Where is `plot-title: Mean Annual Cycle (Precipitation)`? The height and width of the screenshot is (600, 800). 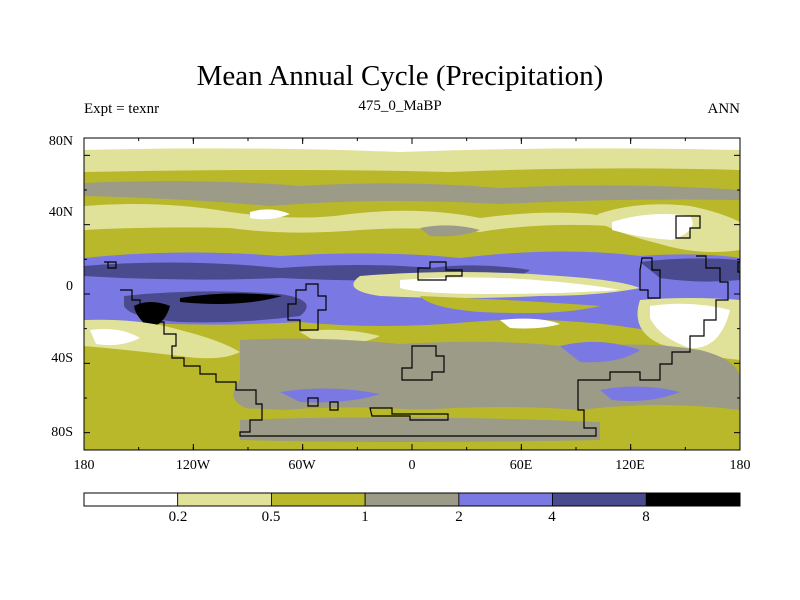
plot-title: Mean Annual Cycle (Precipitation) is located at coordinates (400, 76).